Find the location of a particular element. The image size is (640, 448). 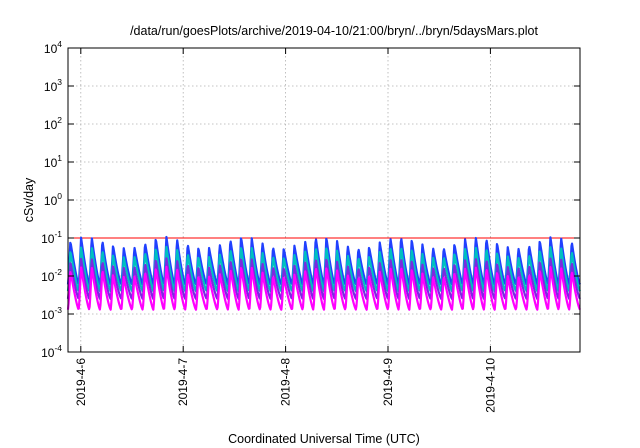

y-tick-exponent: -3 is located at coordinates (58, 310).